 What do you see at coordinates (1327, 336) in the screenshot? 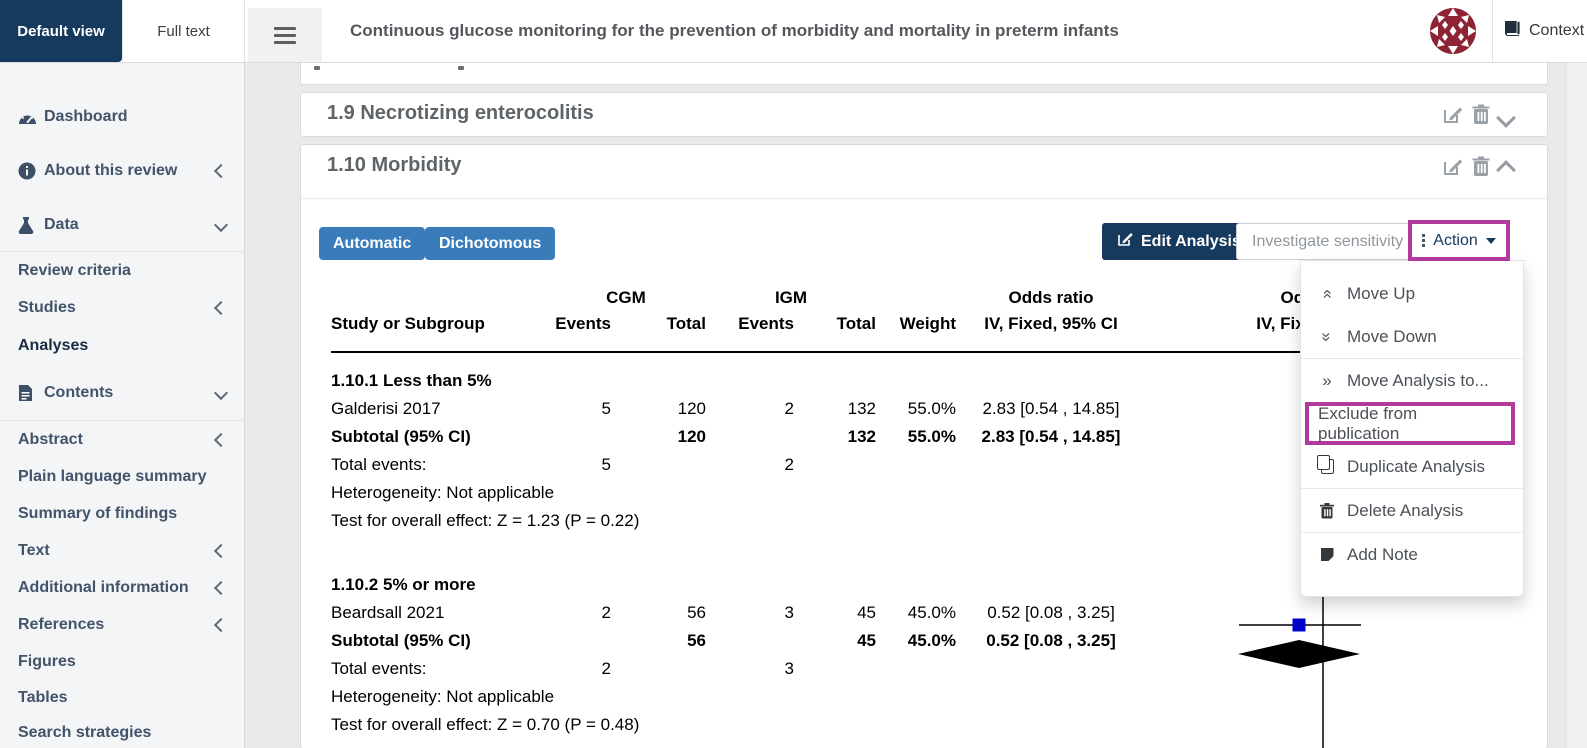
I see `angles-down-icon: »` at bounding box center [1327, 336].